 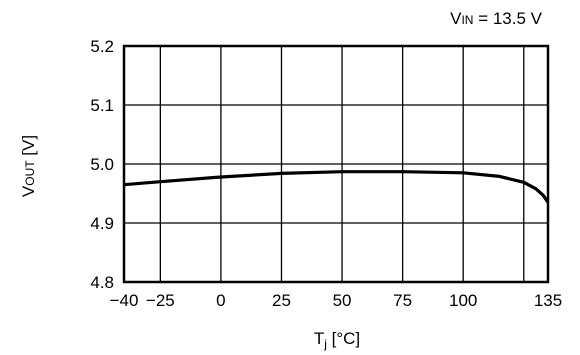 What do you see at coordinates (102, 223) in the screenshot?
I see `y-tick-label: 4.9` at bounding box center [102, 223].